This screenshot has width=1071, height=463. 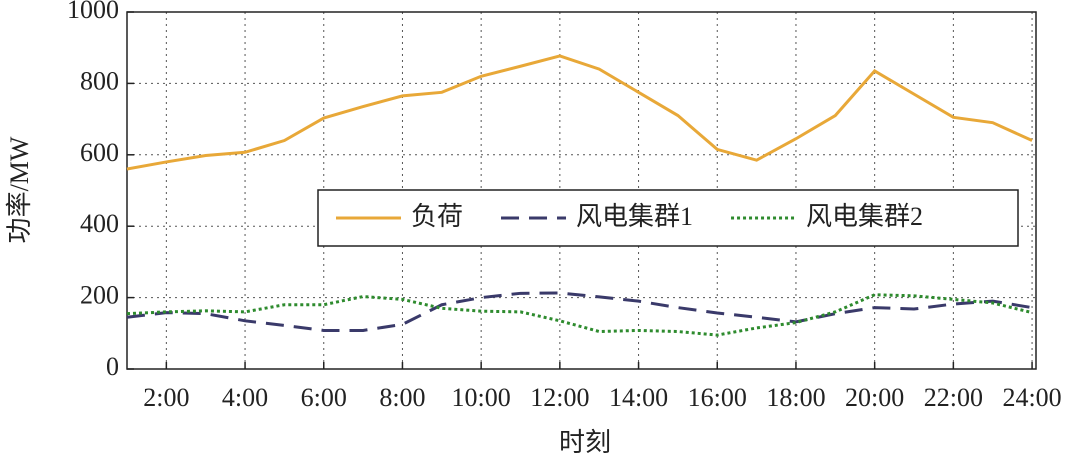 What do you see at coordinates (437, 216) in the screenshot?
I see `legend-label: 负荷` at bounding box center [437, 216].